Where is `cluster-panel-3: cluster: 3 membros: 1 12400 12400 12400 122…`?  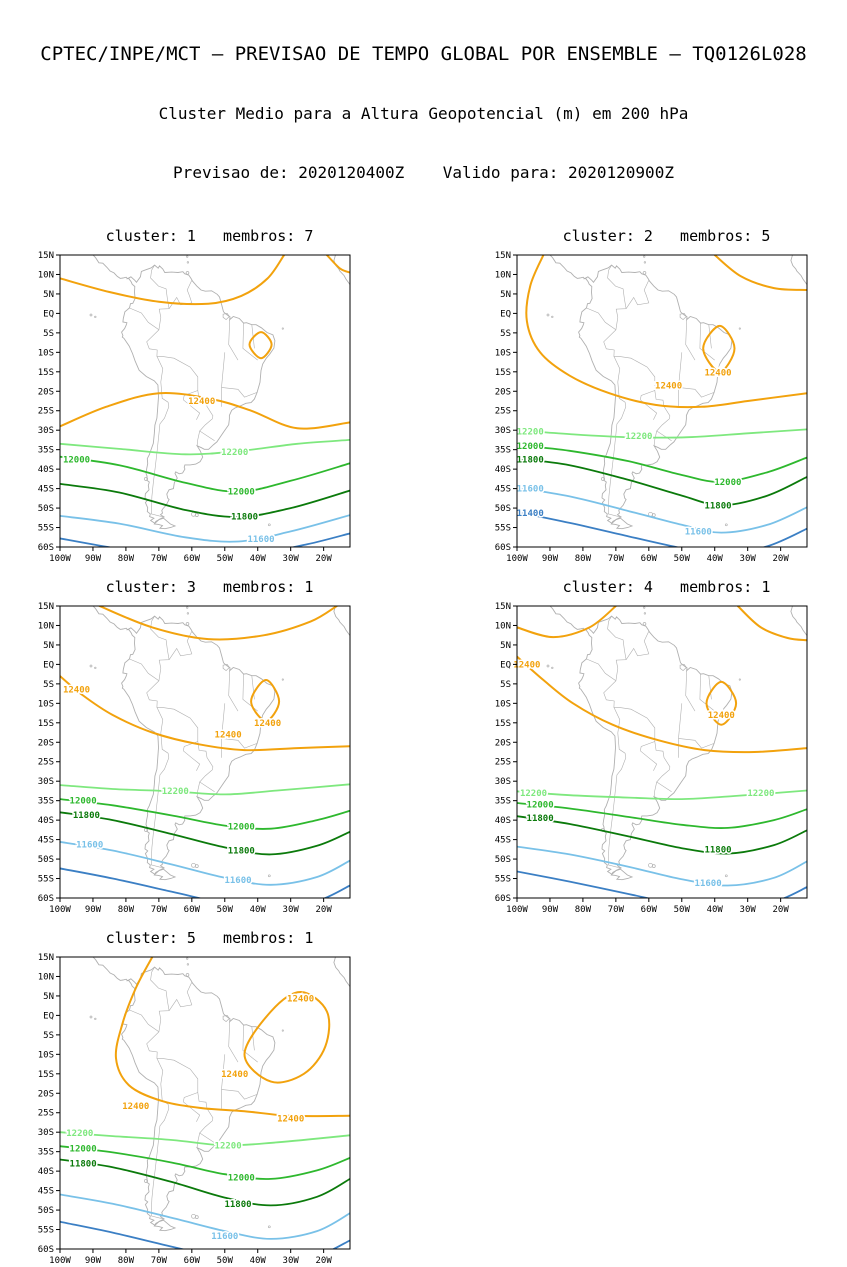
cluster-panel-3: cluster: 3 membros: 1 12400 12400 12400 122… is located at coordinates (192, 746).